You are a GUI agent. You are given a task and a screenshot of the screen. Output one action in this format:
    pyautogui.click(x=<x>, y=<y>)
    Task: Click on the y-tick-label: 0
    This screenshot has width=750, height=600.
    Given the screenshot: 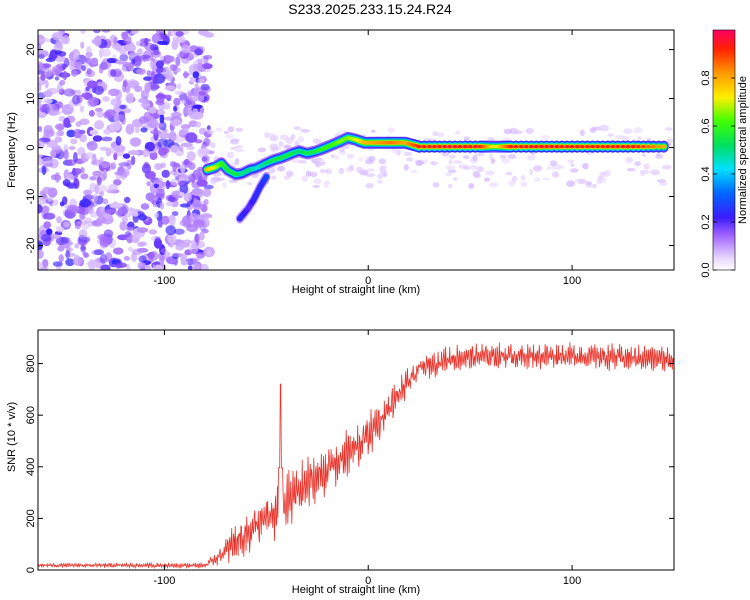 What is the action you would take?
    pyautogui.click(x=31, y=147)
    